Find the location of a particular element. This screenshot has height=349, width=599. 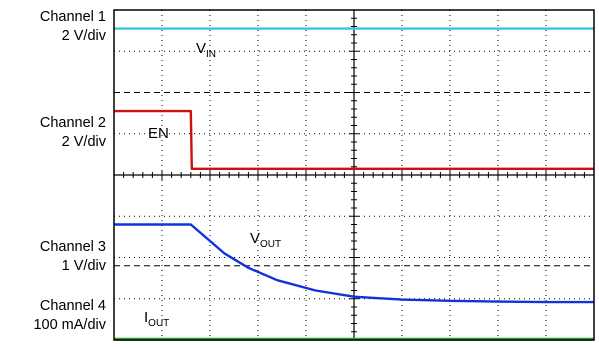

channel-1-name: Channel 1 is located at coordinates (72, 17).